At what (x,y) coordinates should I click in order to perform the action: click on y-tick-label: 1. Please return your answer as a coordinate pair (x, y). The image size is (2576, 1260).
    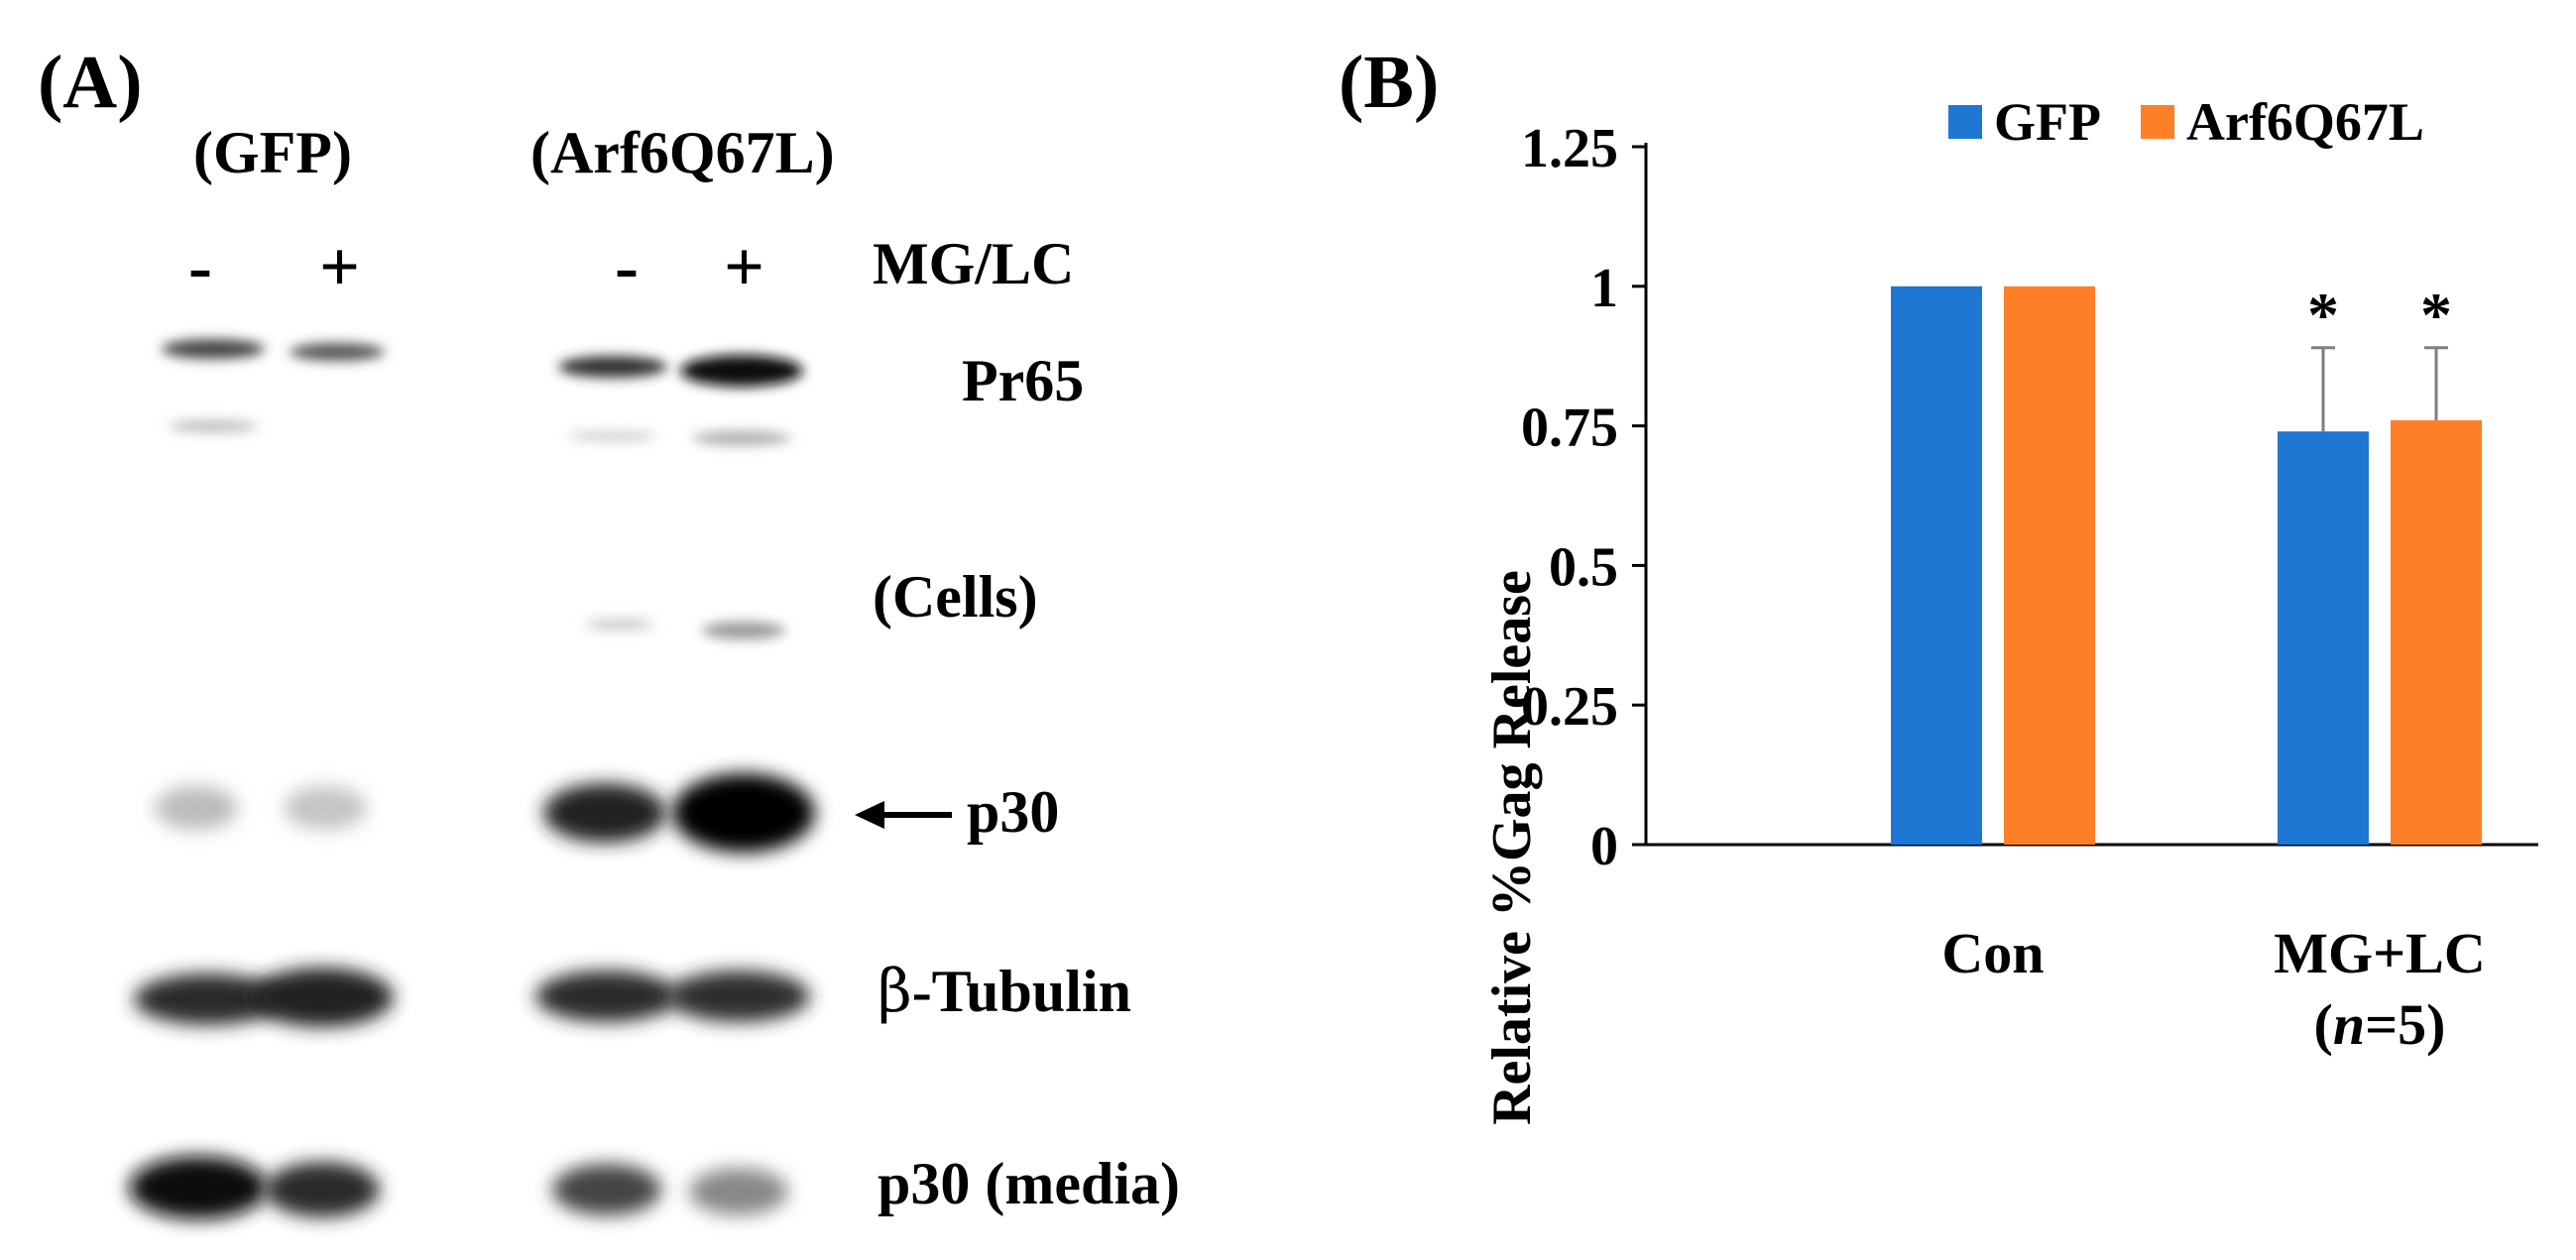
    Looking at the image, I should click on (1604, 288).